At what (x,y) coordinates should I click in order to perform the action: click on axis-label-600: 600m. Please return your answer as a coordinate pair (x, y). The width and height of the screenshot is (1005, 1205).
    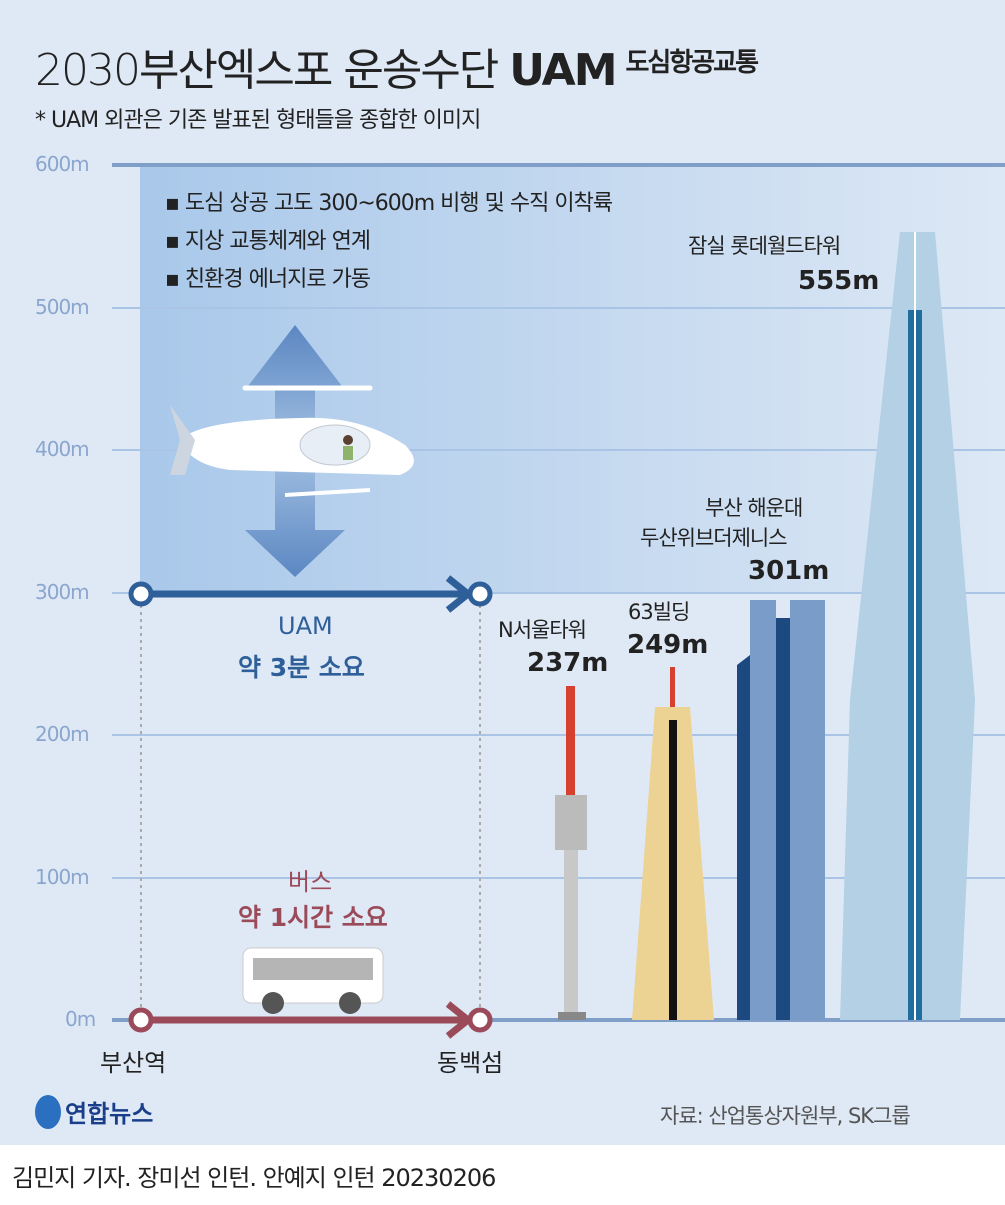
    Looking at the image, I should click on (62, 164).